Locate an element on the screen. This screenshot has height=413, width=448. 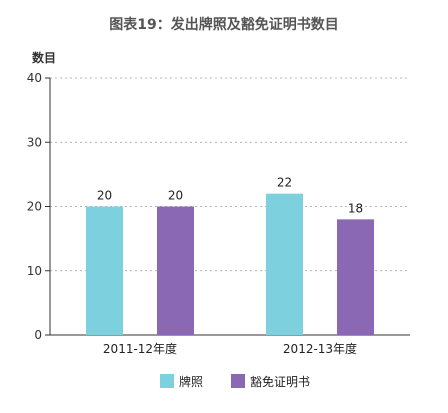
y-axis-label: 数目 is located at coordinates (44, 57).